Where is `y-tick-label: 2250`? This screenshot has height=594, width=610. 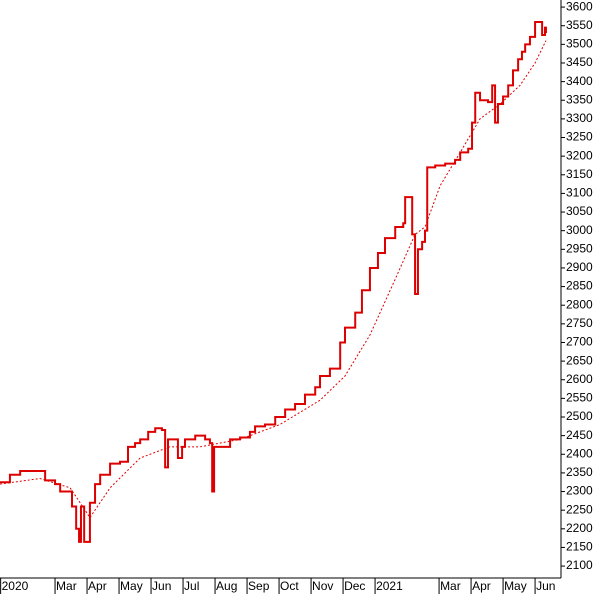
y-tick-label: 2250 is located at coordinates (579, 509).